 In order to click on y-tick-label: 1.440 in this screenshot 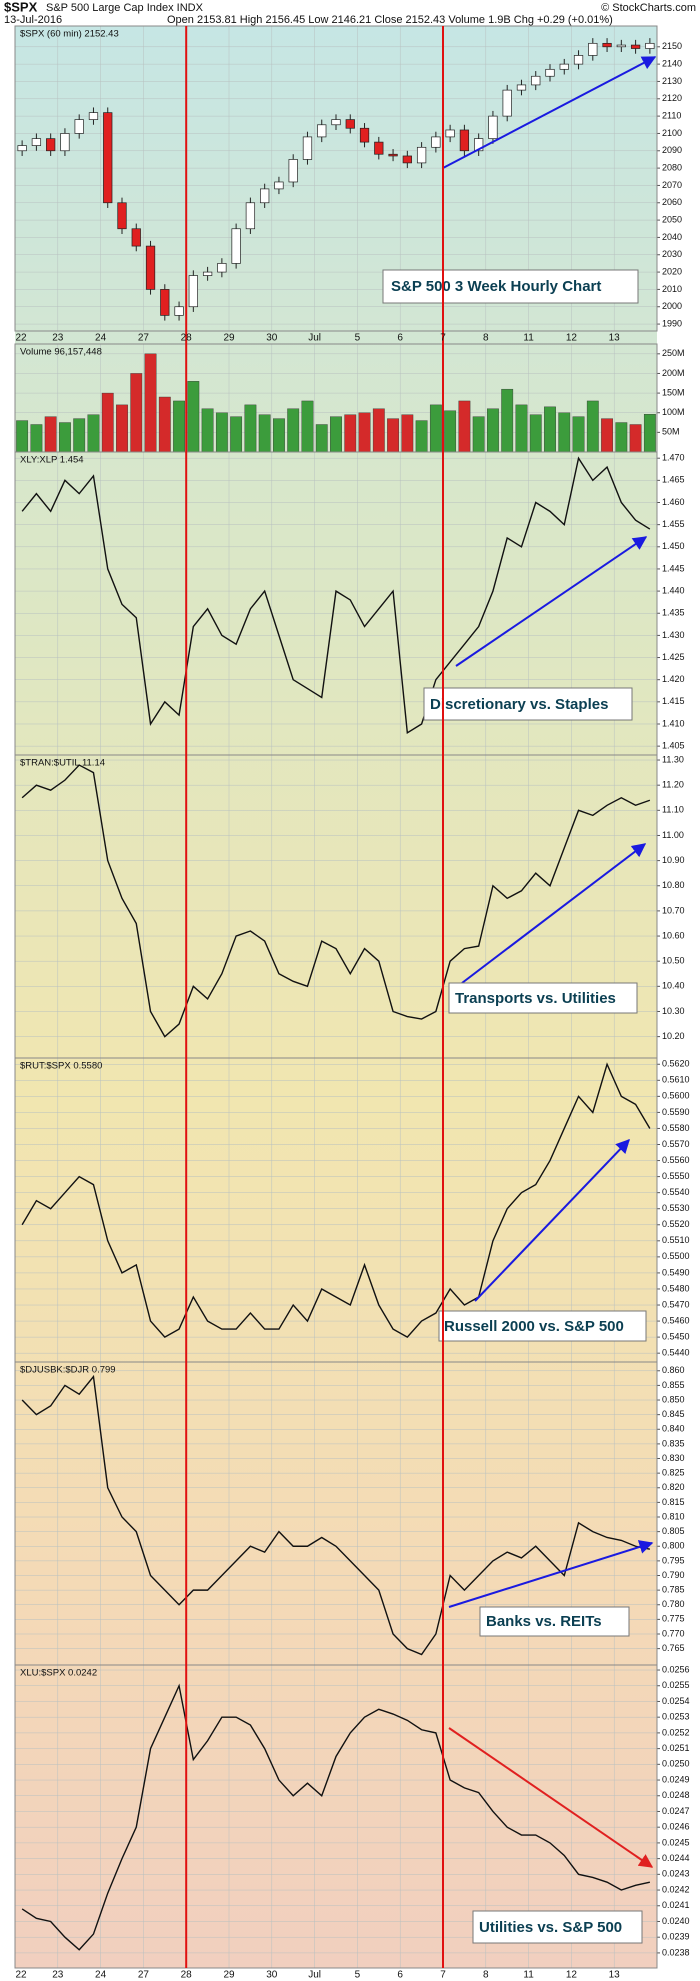, I will do `click(673, 590)`.